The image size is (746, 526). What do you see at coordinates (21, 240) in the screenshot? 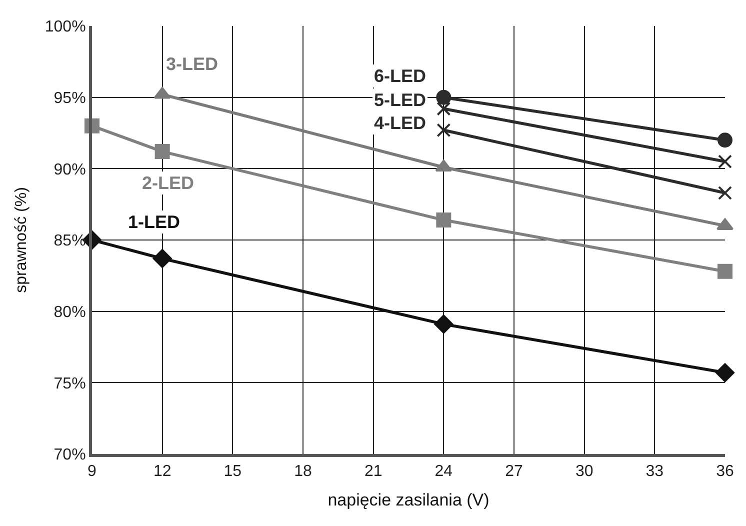
I see `y-axis-title: sprawność (%)` at bounding box center [21, 240].